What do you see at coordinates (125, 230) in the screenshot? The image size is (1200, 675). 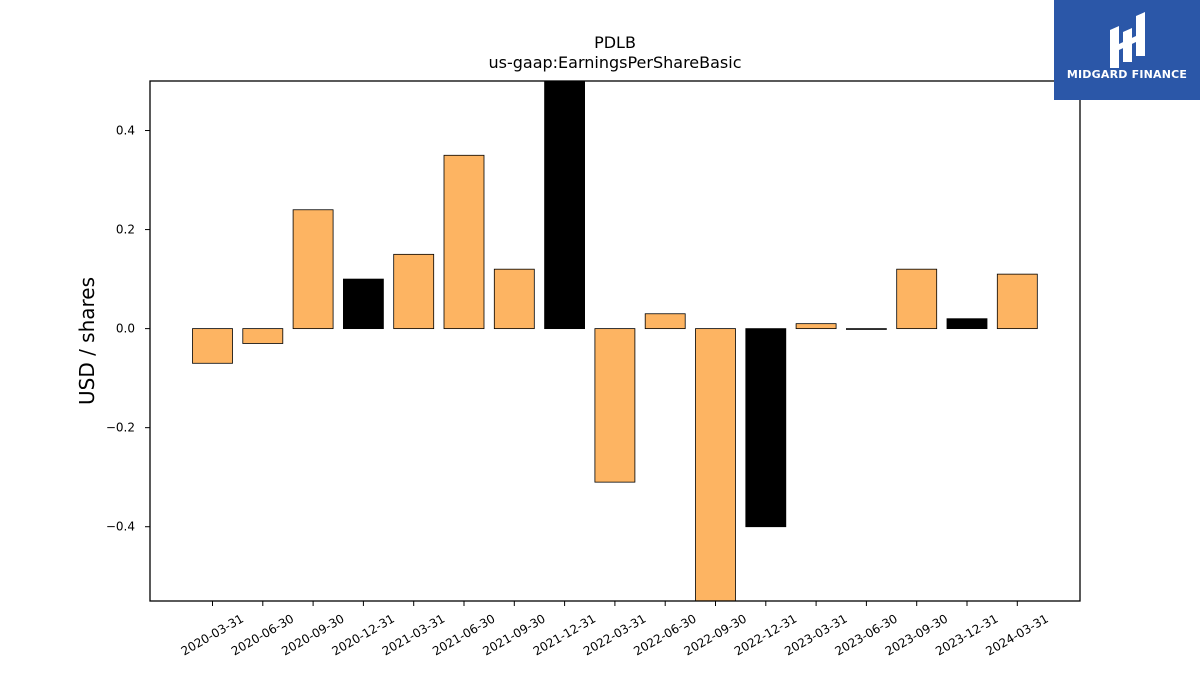 I see `y-tick-label: 0.2` at bounding box center [125, 230].